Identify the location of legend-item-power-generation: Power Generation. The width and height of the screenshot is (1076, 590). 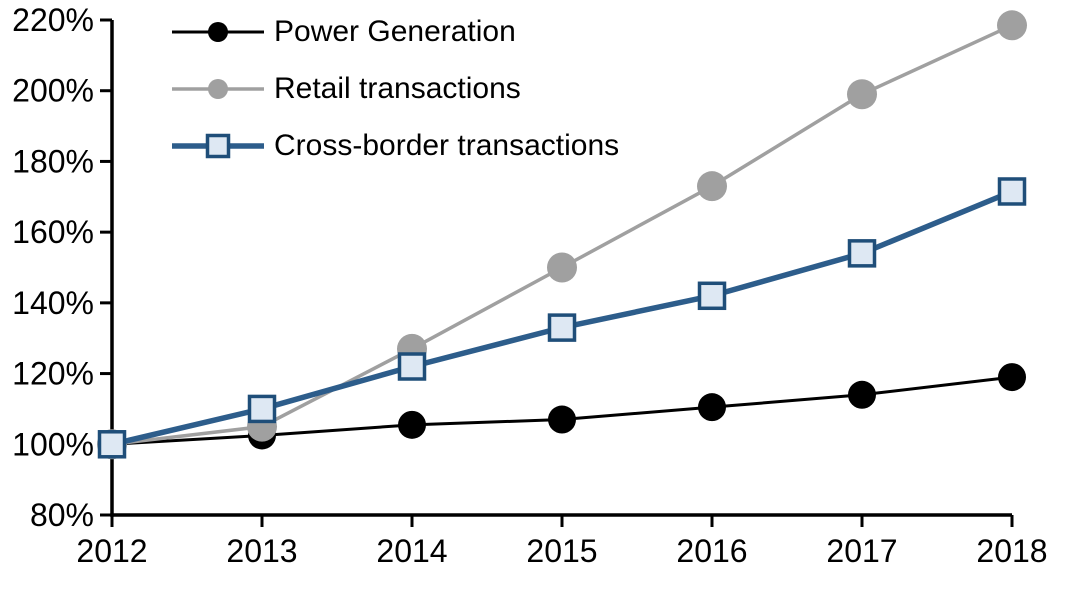
(395, 31).